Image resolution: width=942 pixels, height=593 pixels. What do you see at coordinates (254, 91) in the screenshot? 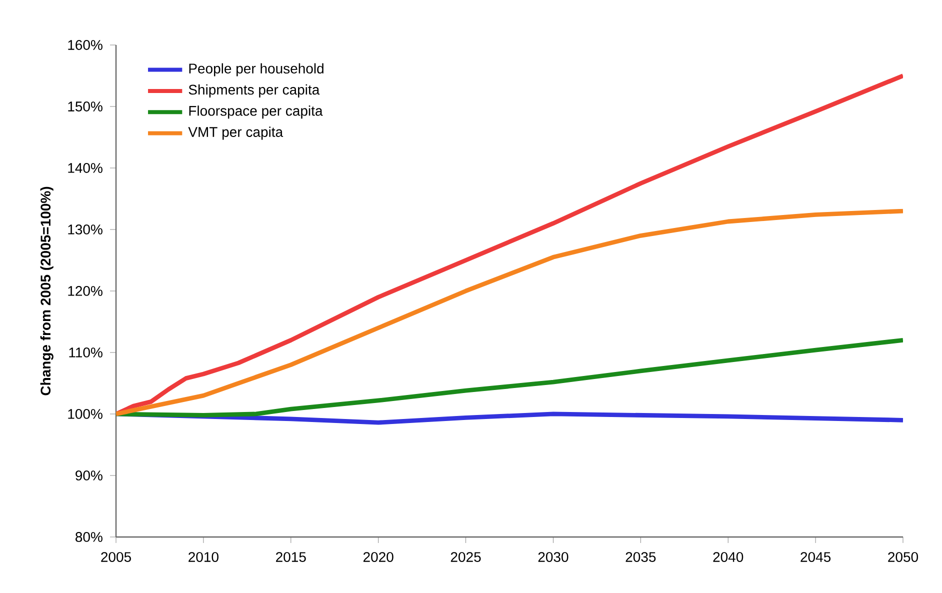
I see `legend-label: Shipments per capita` at bounding box center [254, 91].